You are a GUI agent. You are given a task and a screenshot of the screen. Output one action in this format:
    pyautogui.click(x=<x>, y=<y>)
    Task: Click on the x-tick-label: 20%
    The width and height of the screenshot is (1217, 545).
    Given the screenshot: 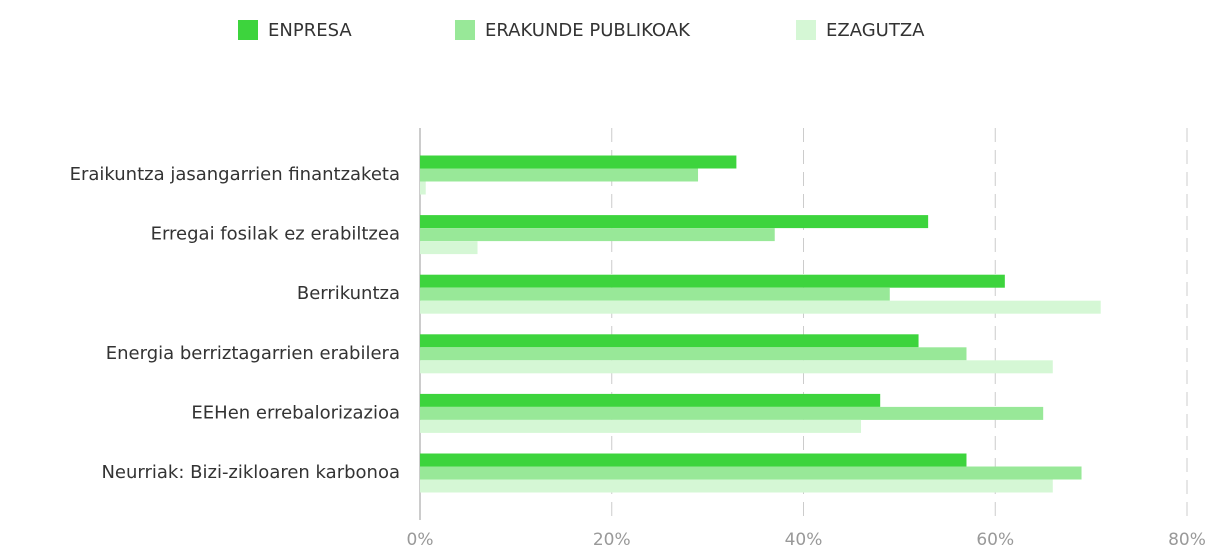 What is the action you would take?
    pyautogui.click(x=612, y=537)
    